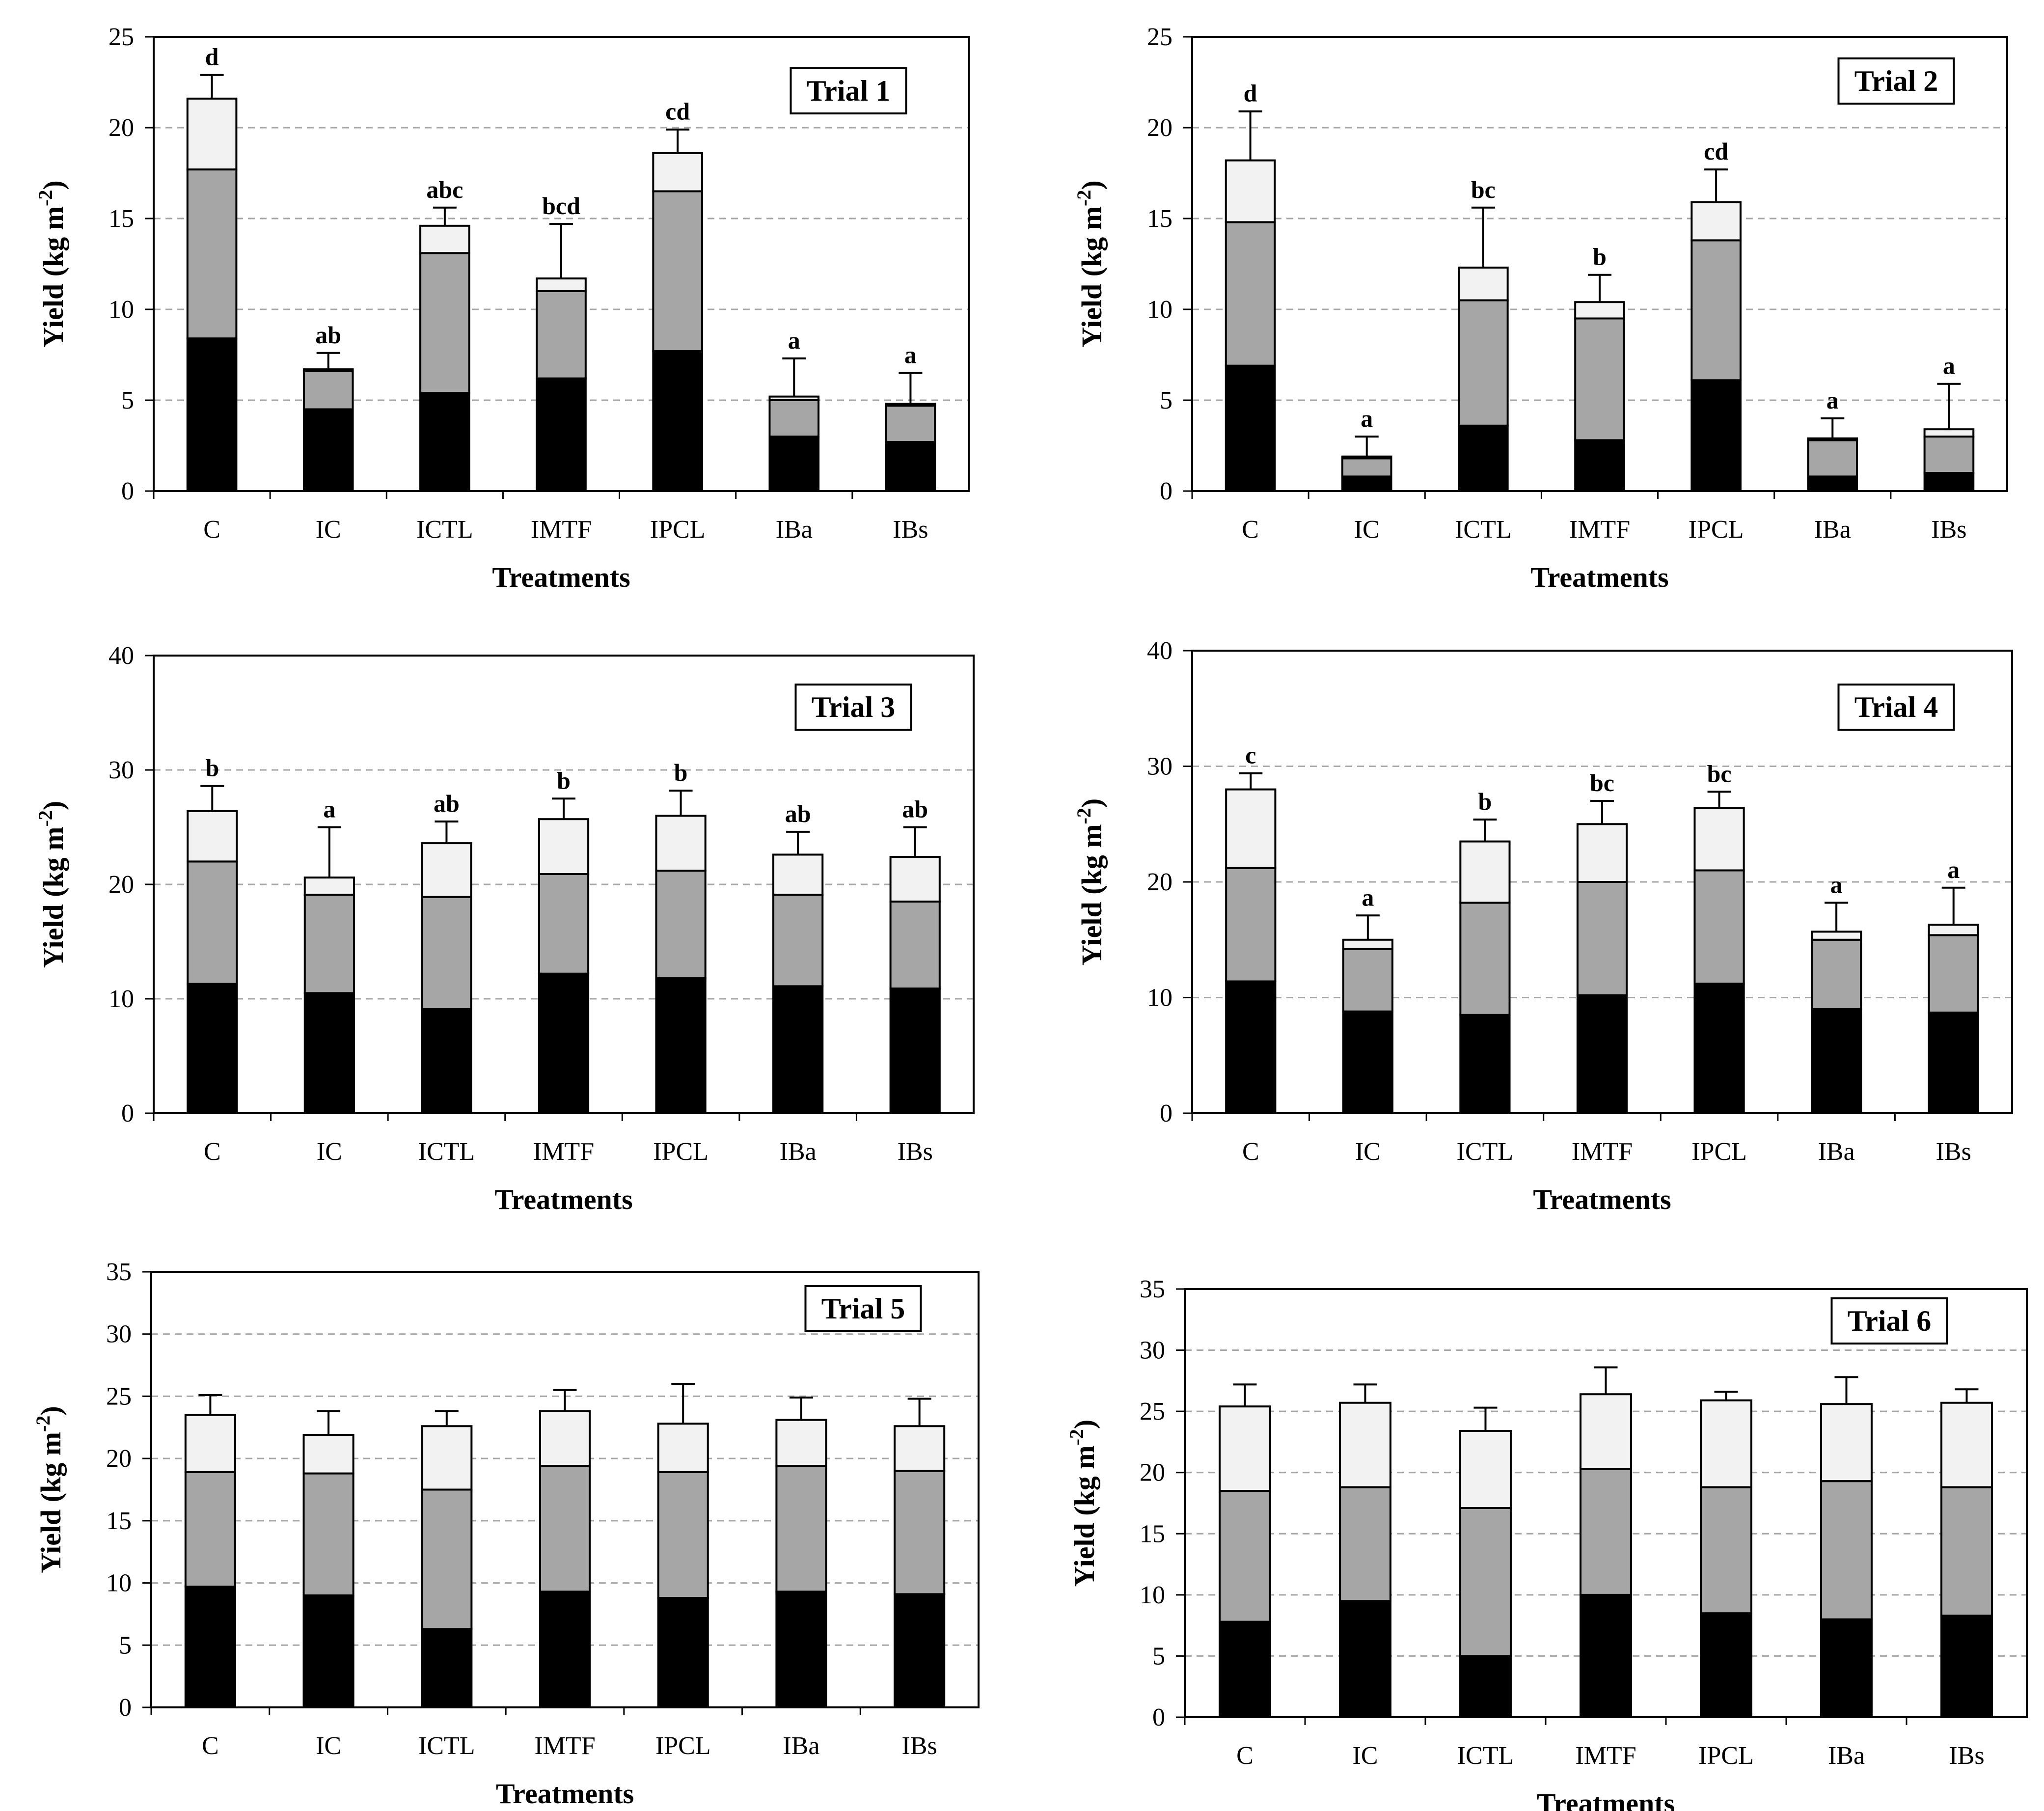  Describe the element at coordinates (1158, 1656) in the screenshot. I see `y-tick-label: 5` at that location.